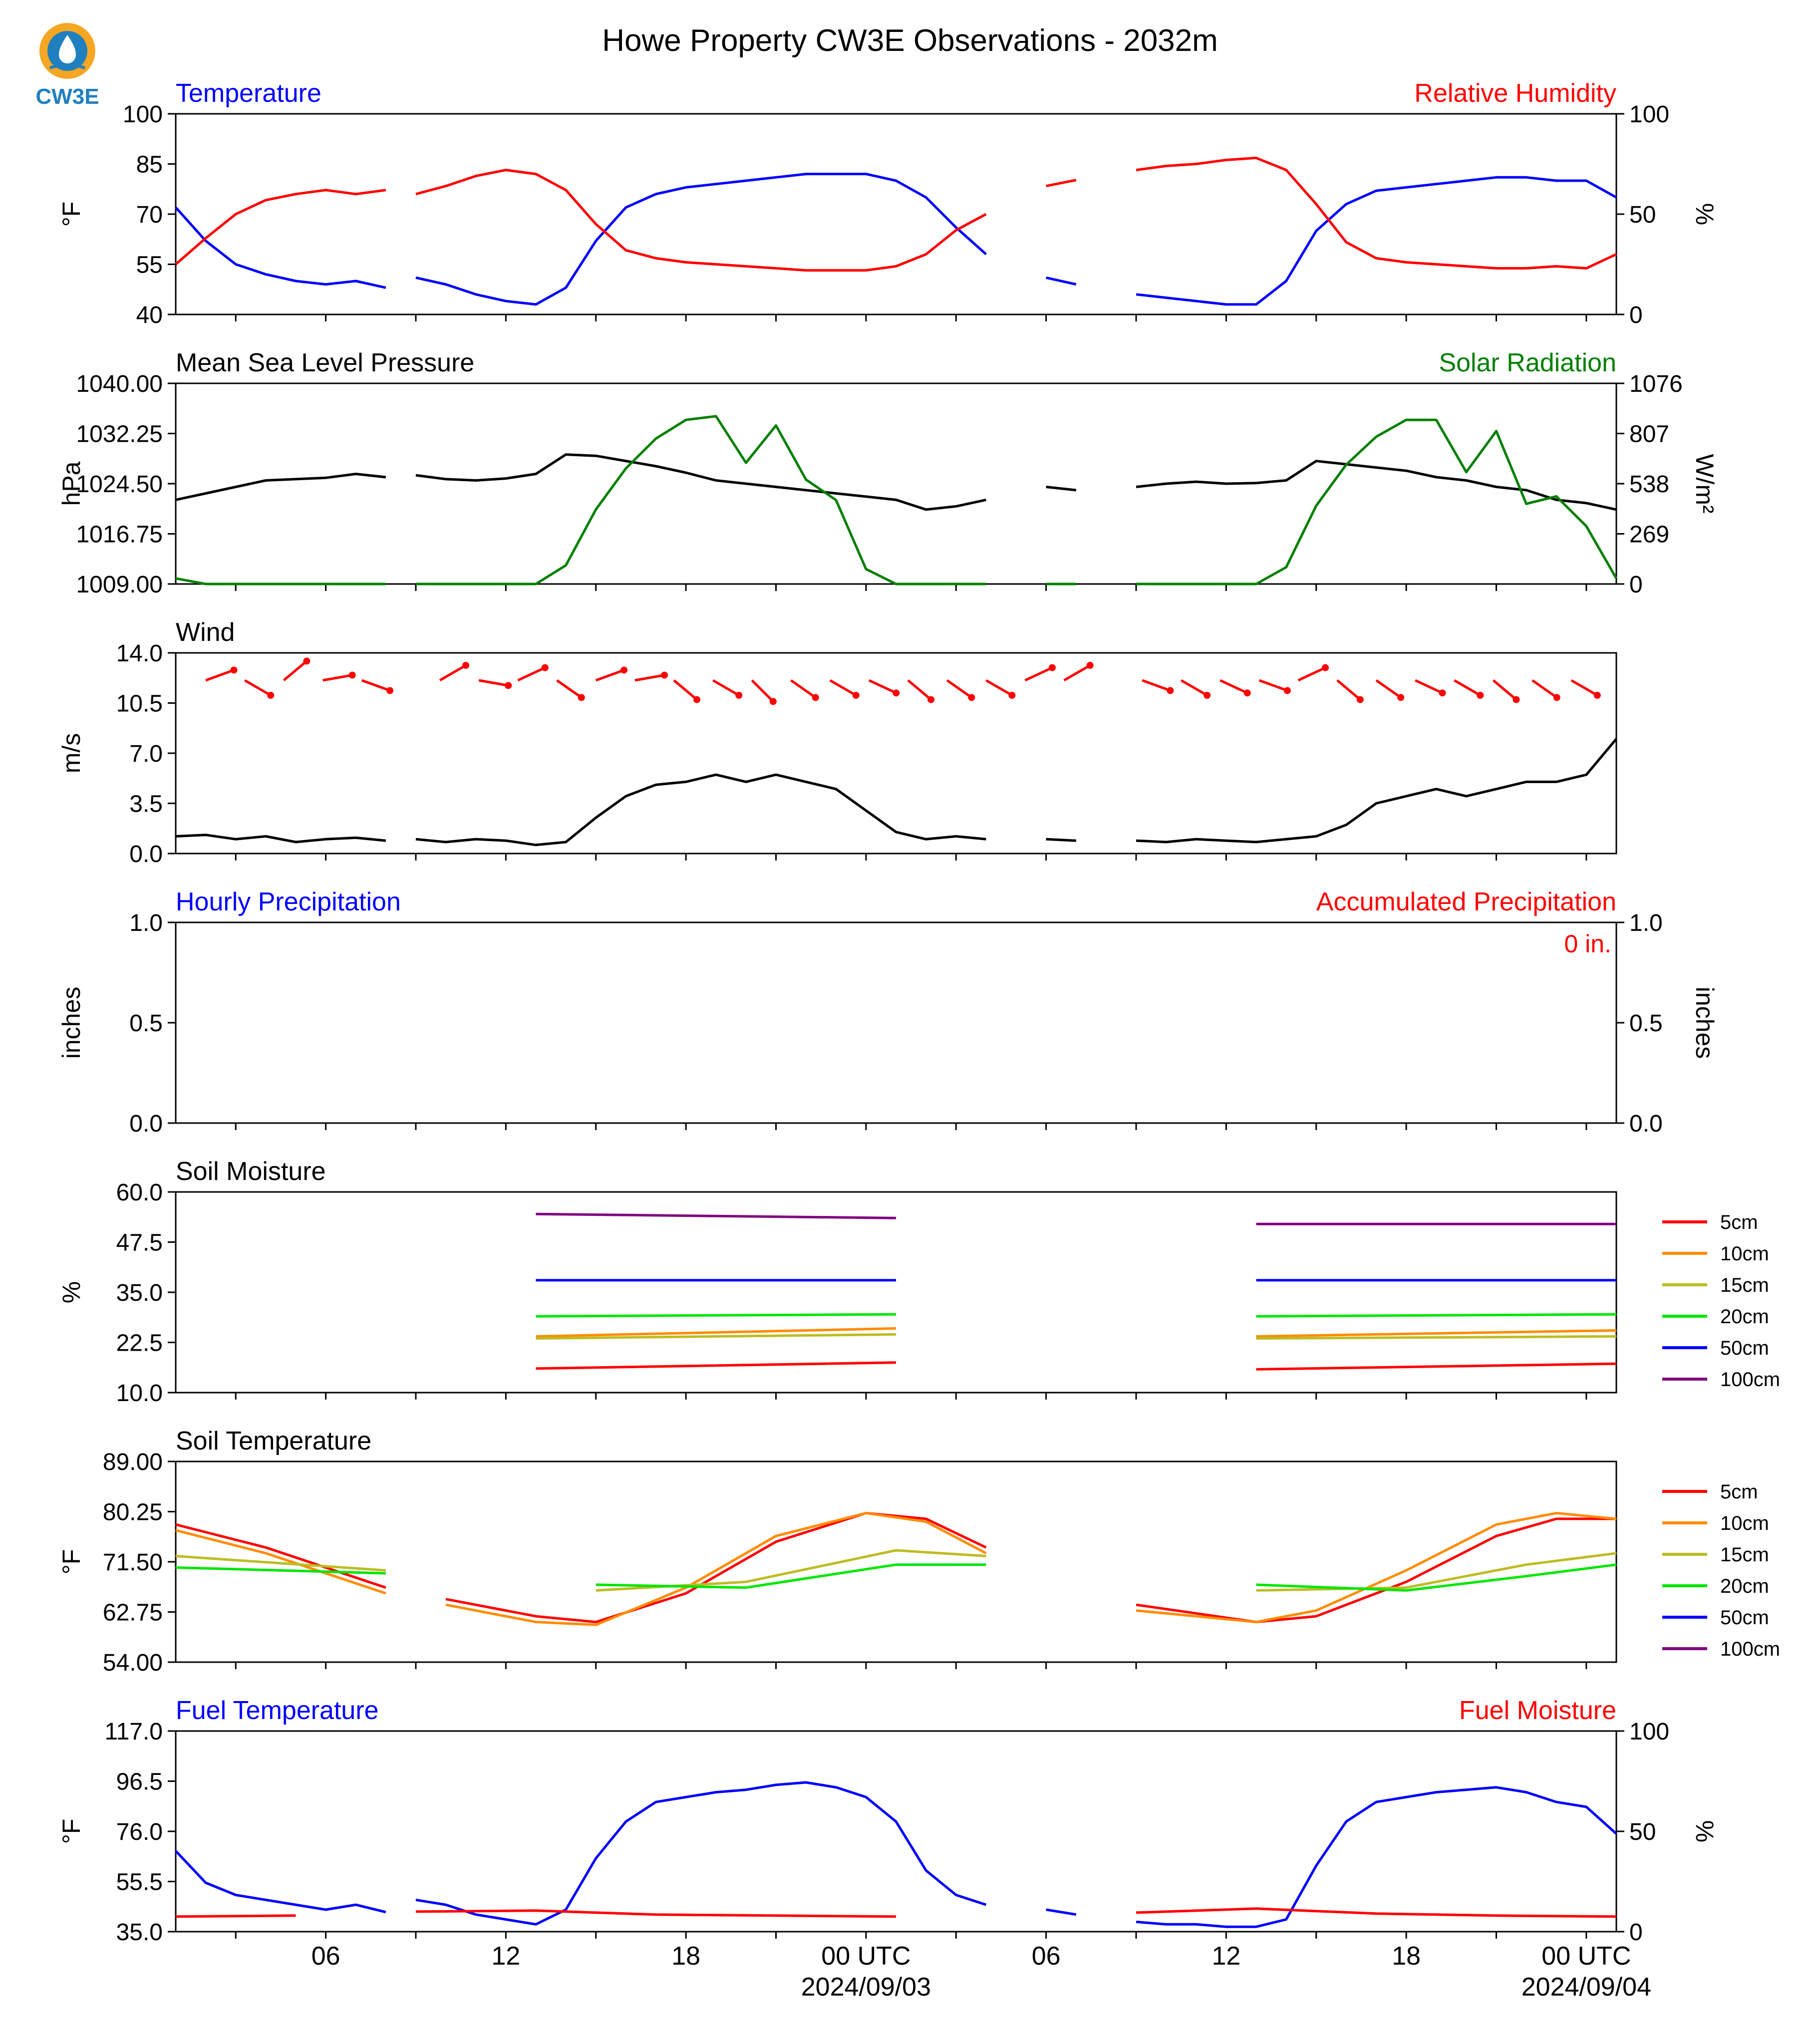  Describe the element at coordinates (277, 1710) in the screenshot. I see `panel-title-left: Fuel Temperature` at that location.